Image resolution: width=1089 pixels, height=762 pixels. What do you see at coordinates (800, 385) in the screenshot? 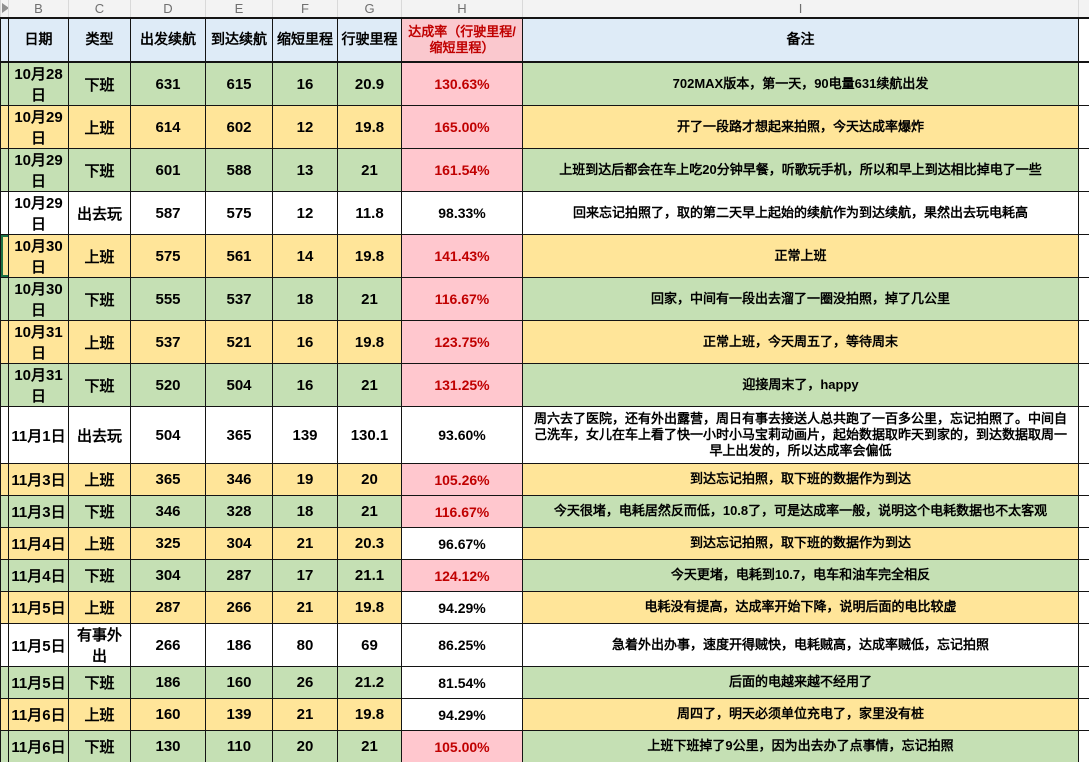
I see `cell-note: 迎接周末了，happy` at bounding box center [800, 385].